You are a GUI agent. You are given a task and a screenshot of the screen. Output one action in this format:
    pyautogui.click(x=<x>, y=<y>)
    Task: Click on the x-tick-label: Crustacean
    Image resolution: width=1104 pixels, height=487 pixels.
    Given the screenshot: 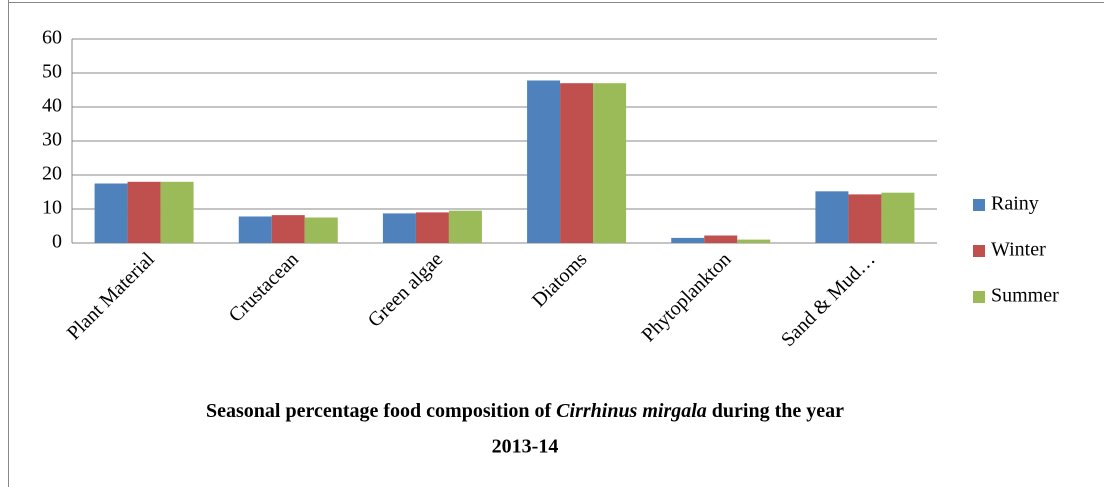 What is the action you would take?
    pyautogui.click(x=264, y=287)
    